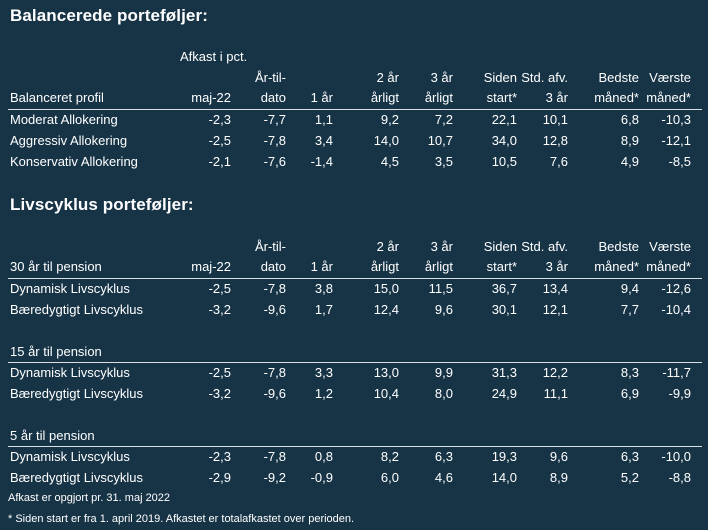  Describe the element at coordinates (670, 246) in the screenshot. I see `lifecycle-col-header-top: Værste` at that location.